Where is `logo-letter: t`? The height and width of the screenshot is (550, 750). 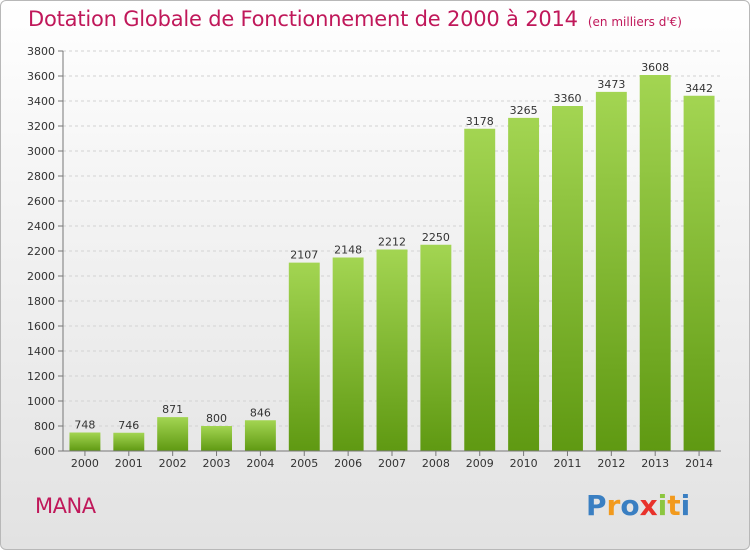
logo-letter: t is located at coordinates (674, 505).